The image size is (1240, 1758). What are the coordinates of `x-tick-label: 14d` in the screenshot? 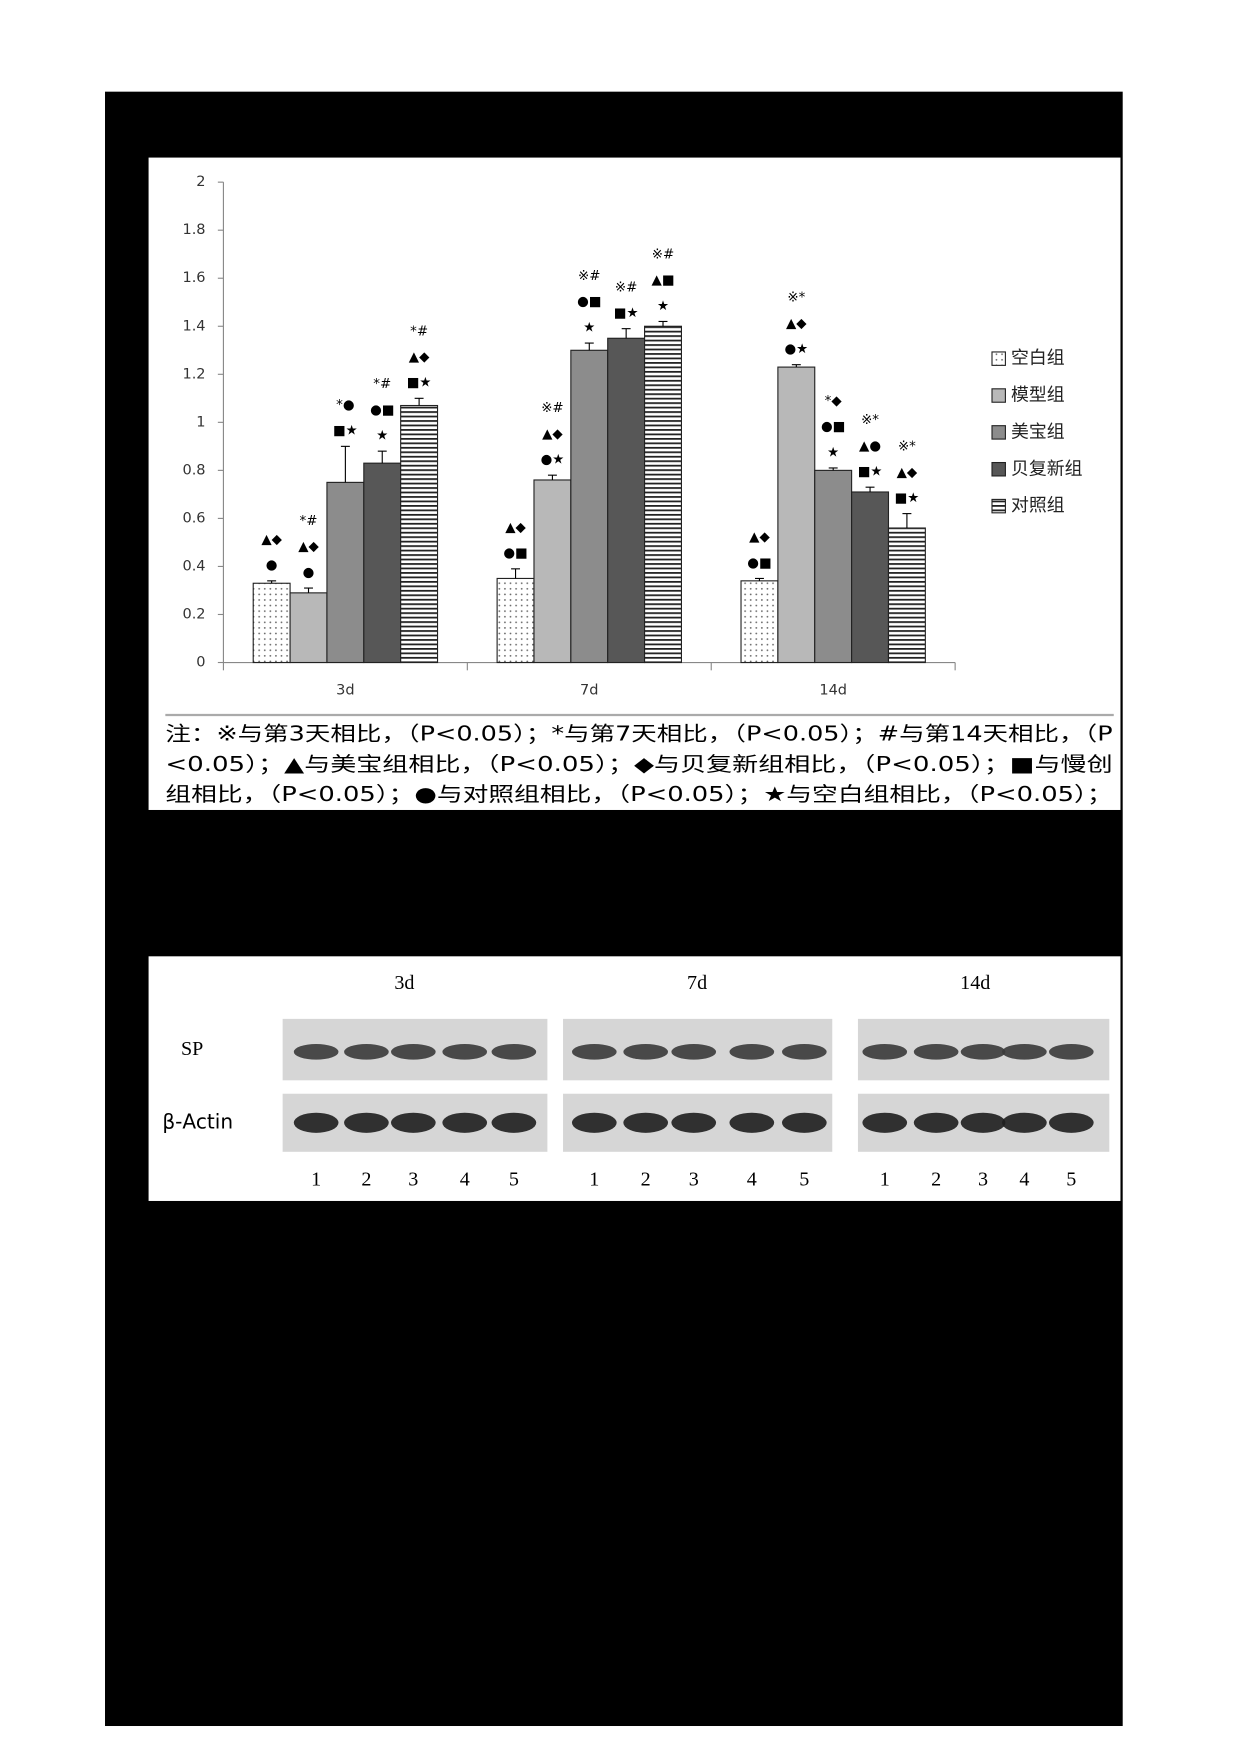 It's located at (833, 690).